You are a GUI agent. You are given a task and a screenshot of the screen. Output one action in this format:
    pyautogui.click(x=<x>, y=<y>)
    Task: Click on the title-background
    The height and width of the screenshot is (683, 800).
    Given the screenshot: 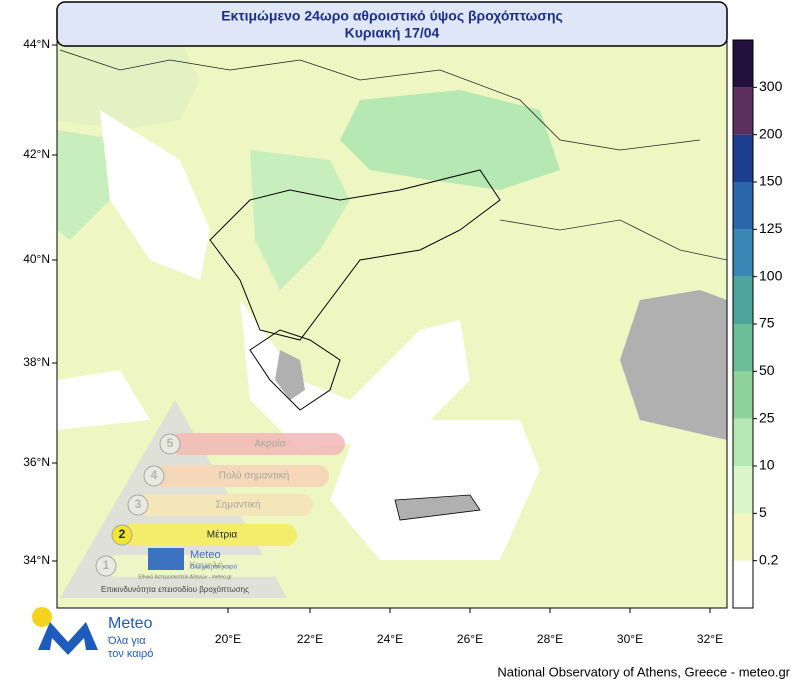 What is the action you would take?
    pyautogui.click(x=392, y=24)
    